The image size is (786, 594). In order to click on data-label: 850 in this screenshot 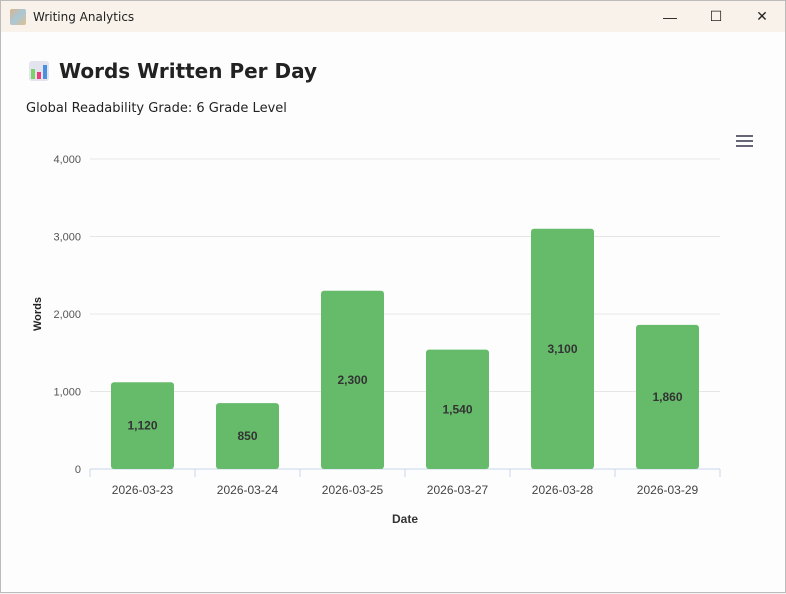, I will do `click(247, 436)`.